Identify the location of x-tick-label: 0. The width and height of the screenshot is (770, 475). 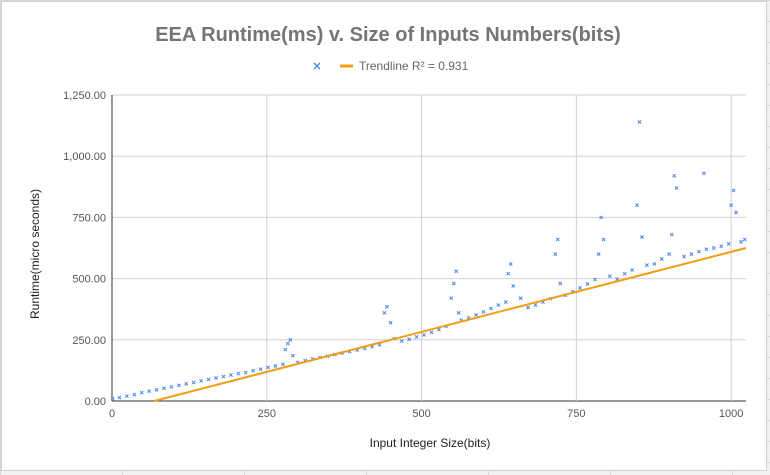
(112, 414).